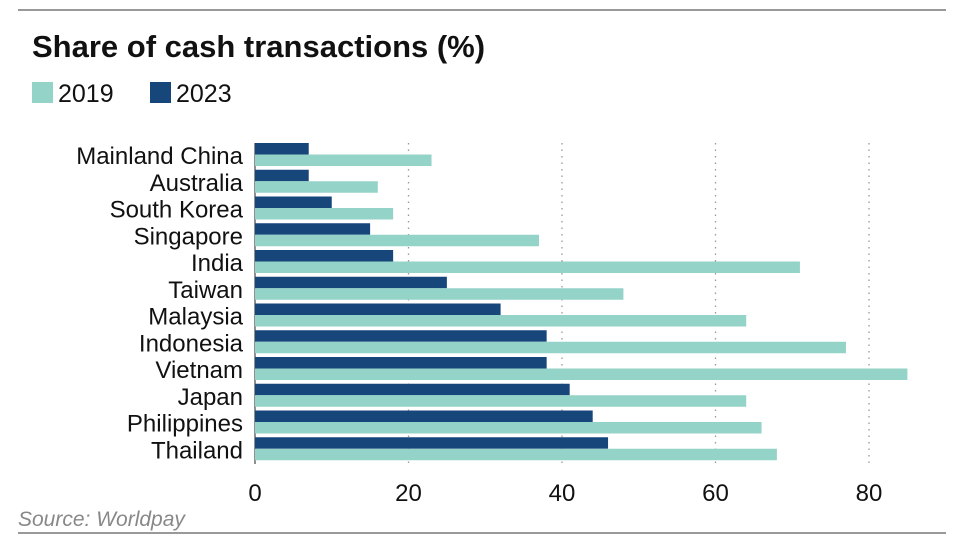 Image resolution: width=956 pixels, height=544 pixels. What do you see at coordinates (191, 343) in the screenshot?
I see `category-label: Indonesia` at bounding box center [191, 343].